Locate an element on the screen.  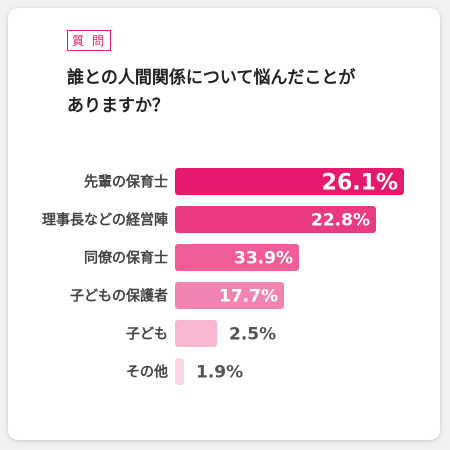
question-line-1: 誰との人間関係について悩んだことが is located at coordinates (211, 78).